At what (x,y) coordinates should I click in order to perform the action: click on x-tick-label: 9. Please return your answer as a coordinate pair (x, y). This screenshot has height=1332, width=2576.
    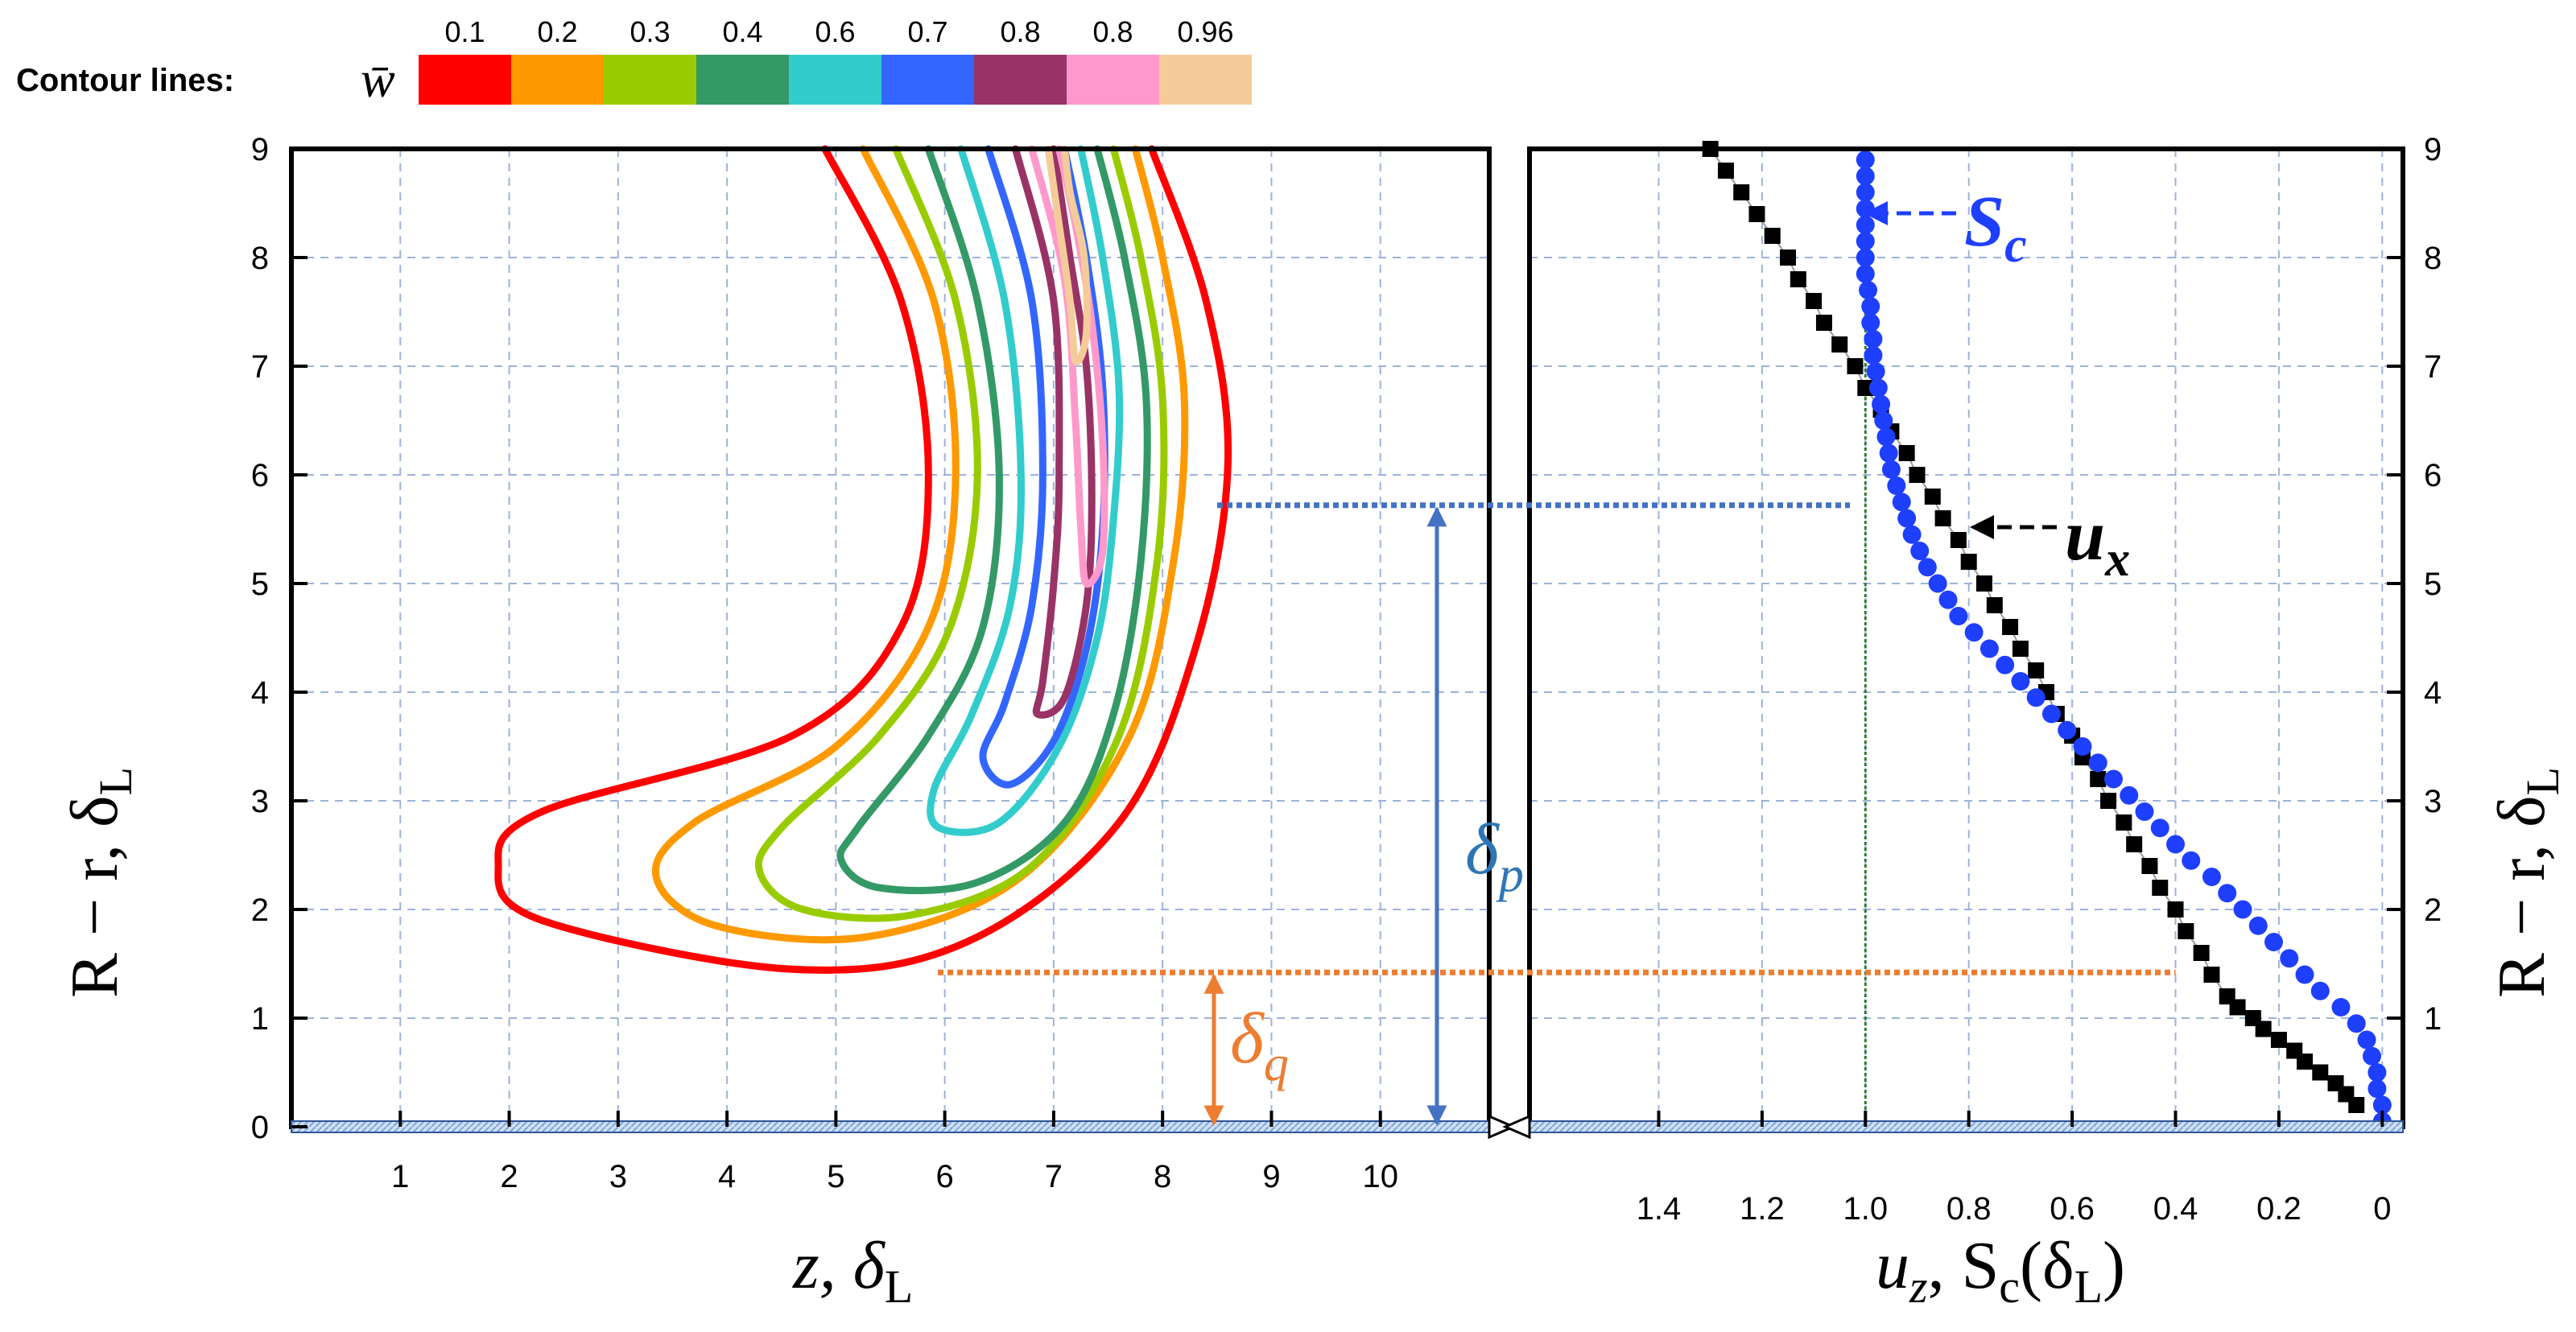
    Looking at the image, I should click on (1271, 1176).